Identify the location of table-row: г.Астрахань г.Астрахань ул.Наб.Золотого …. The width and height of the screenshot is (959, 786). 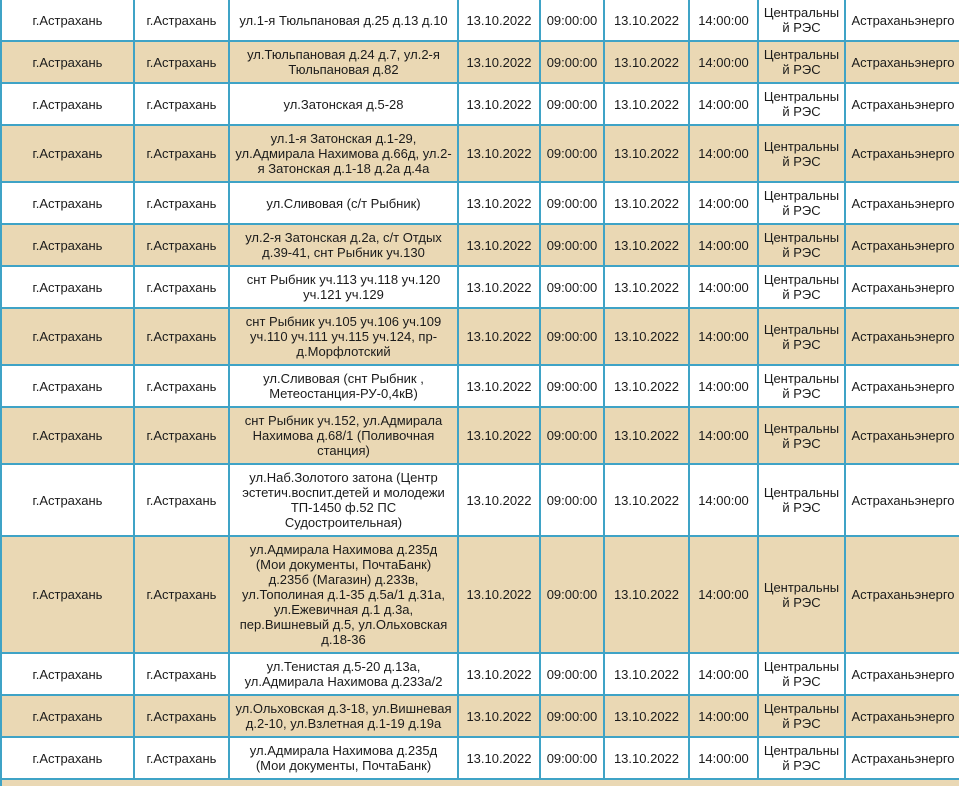
(479, 500).